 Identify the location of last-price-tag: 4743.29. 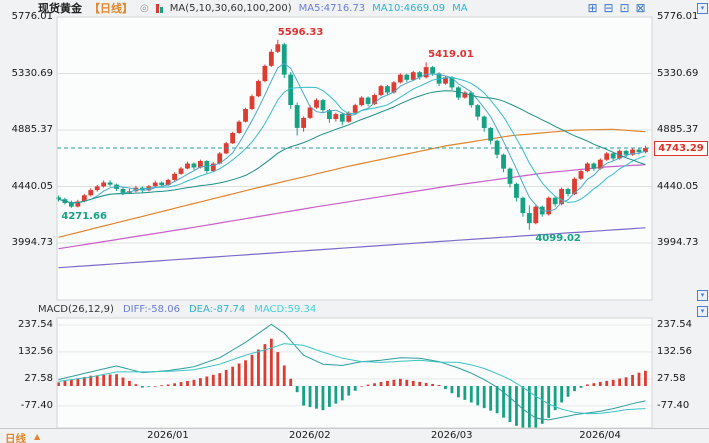
(681, 149).